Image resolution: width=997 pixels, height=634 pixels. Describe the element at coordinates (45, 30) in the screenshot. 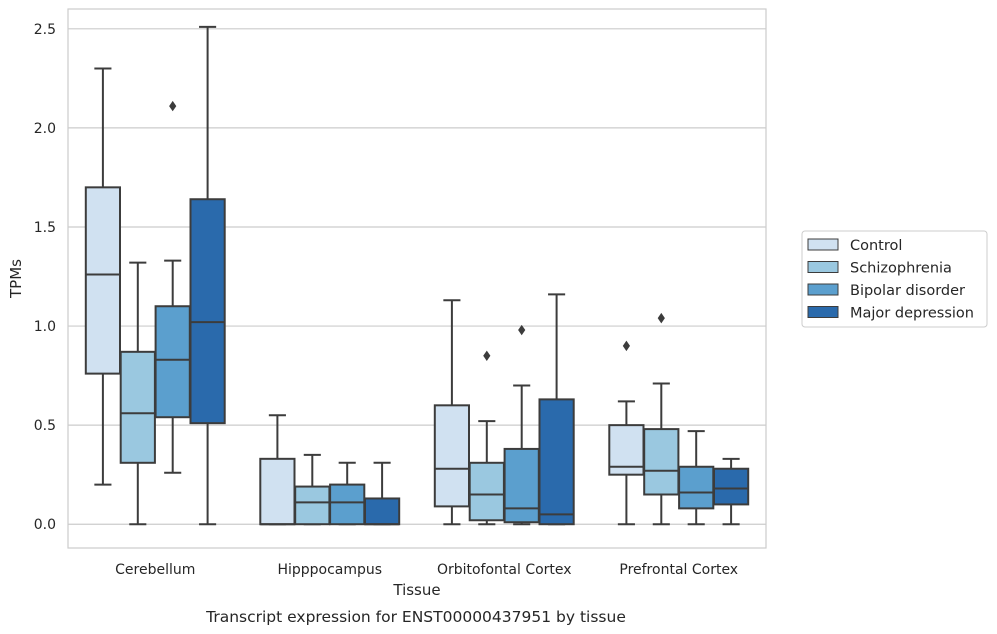

I see `y-tick-label: 2.5` at that location.